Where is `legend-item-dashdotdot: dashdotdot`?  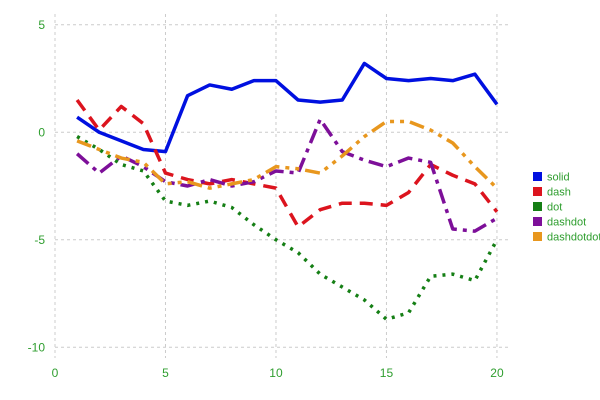 legend-item-dashdotdot: dashdotdot is located at coordinates (566, 238).